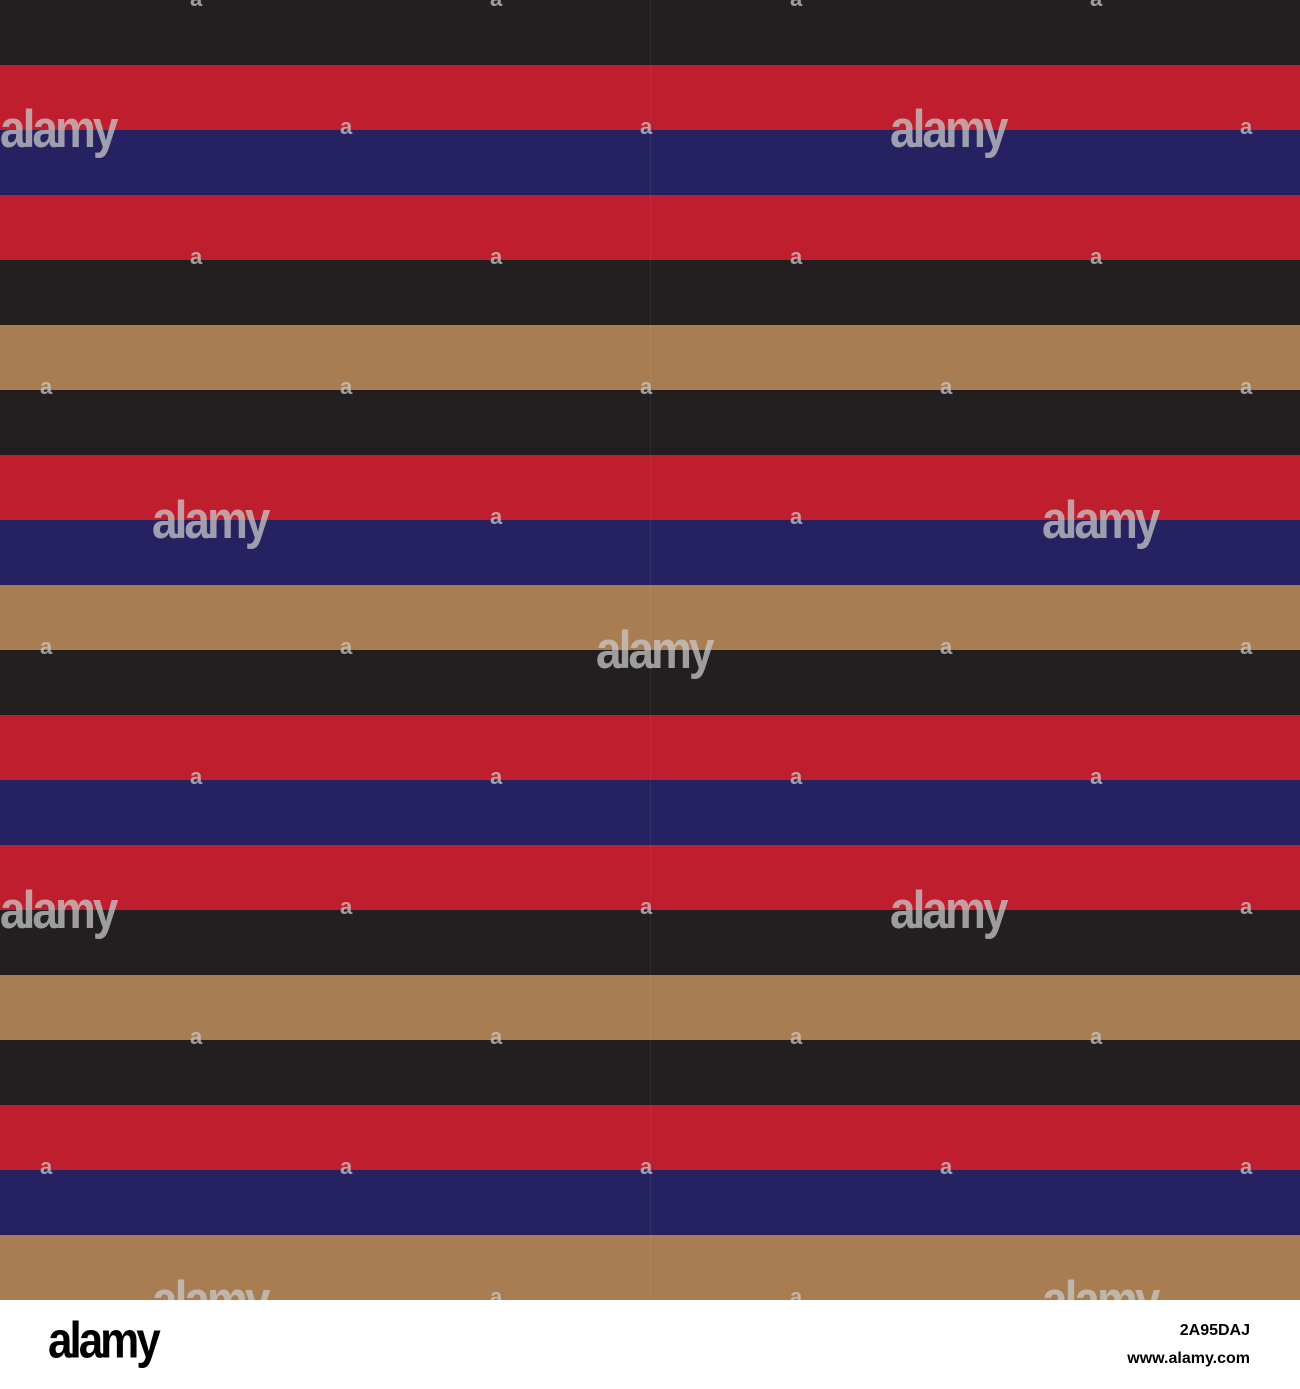  What do you see at coordinates (1214, 1330) in the screenshot?
I see `image-id: 2A95DAJ` at bounding box center [1214, 1330].